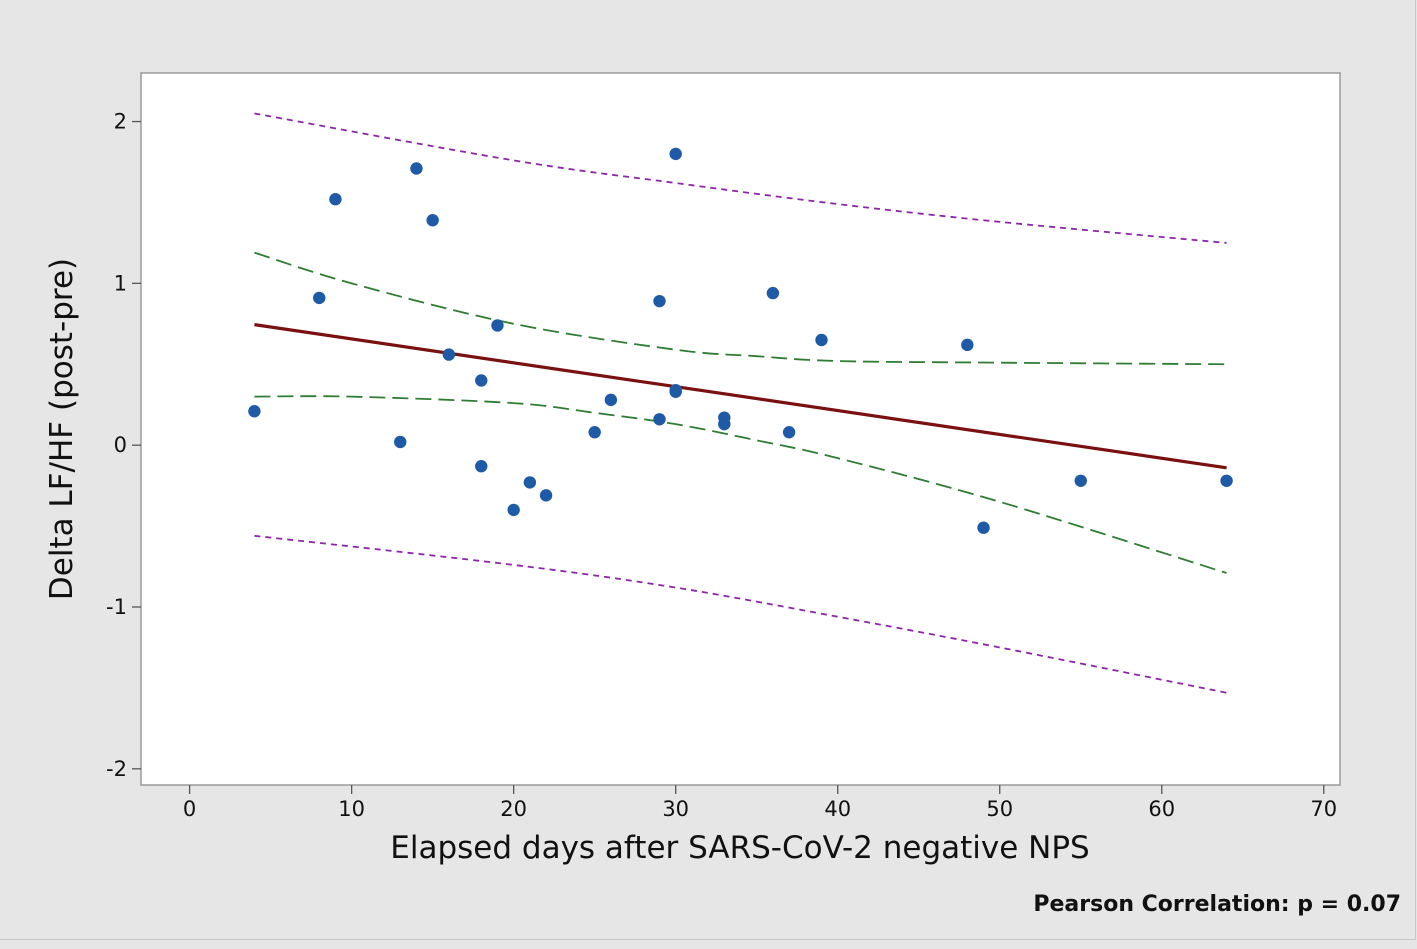  Describe the element at coordinates (675, 809) in the screenshot. I see `x-tick-label: 30` at that location.